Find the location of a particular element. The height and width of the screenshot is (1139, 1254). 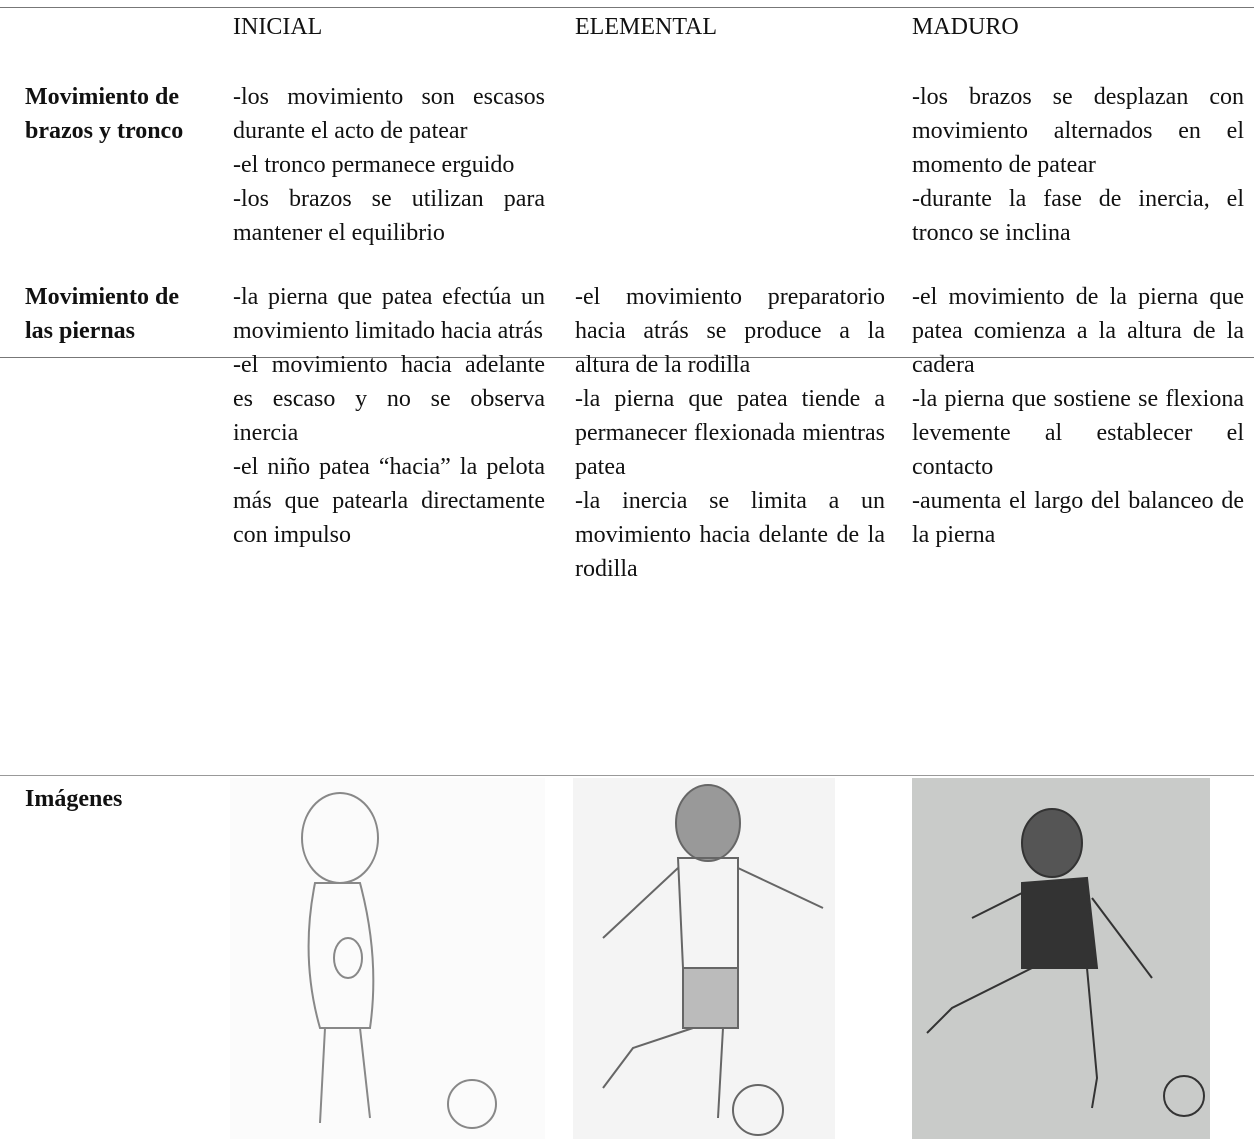

column-header: ELEMENTAL is located at coordinates (646, 27).